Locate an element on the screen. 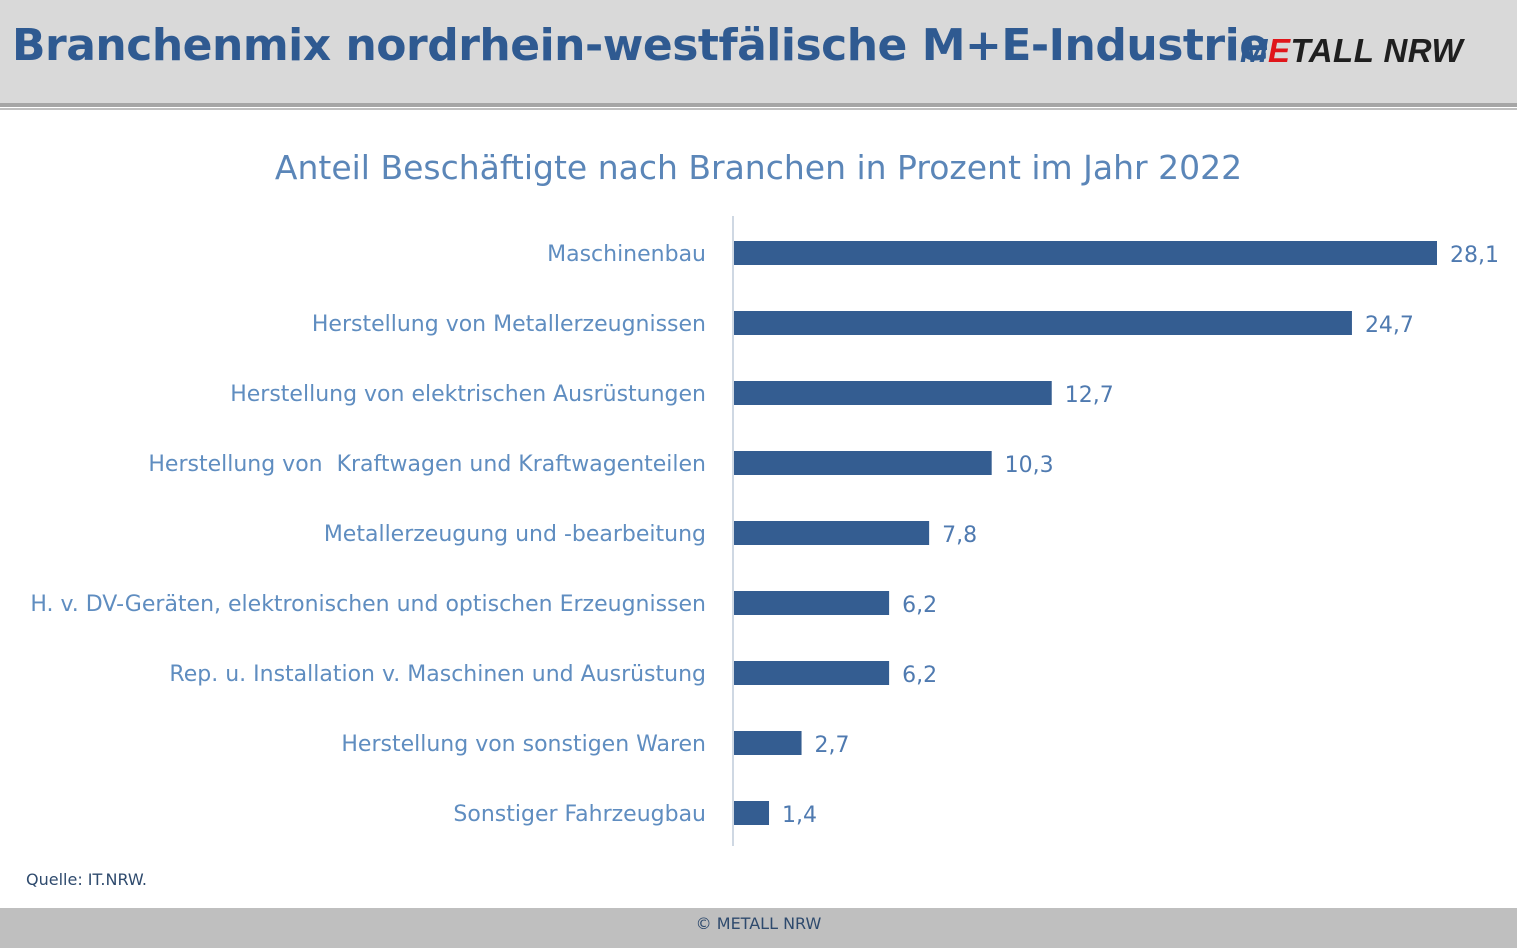 The height and width of the screenshot is (948, 1517). data-label: 28,1 is located at coordinates (1474, 255).